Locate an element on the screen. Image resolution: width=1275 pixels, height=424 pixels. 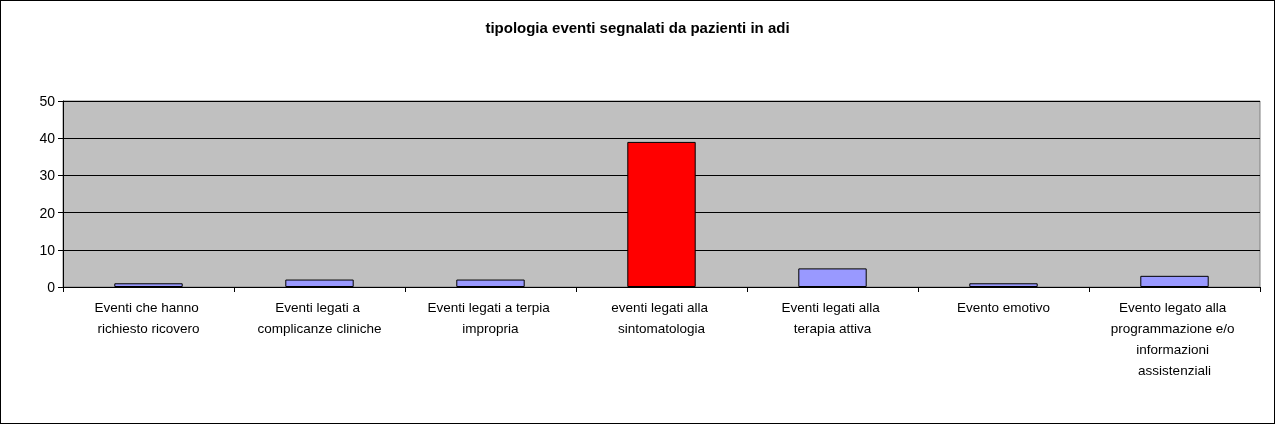
x-tick-label: eventi legati alla sintomatologia is located at coordinates (661, 318).